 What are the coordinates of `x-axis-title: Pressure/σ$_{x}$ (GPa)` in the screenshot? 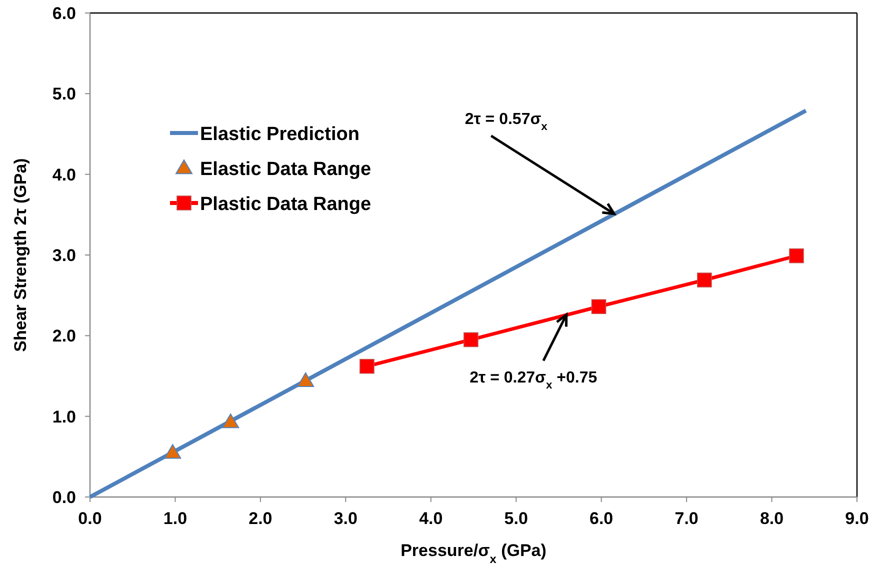 It's located at (473, 553).